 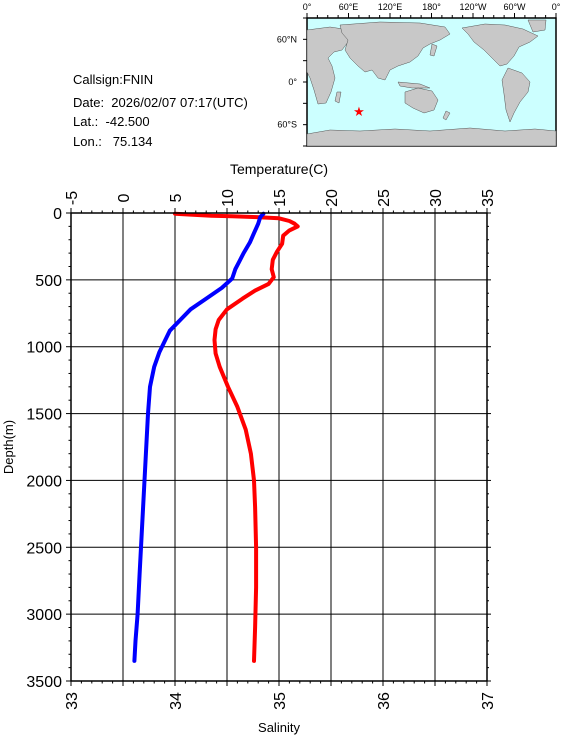 I want to click on x-top-axis-title: Temperature(C), so click(x=279, y=169).